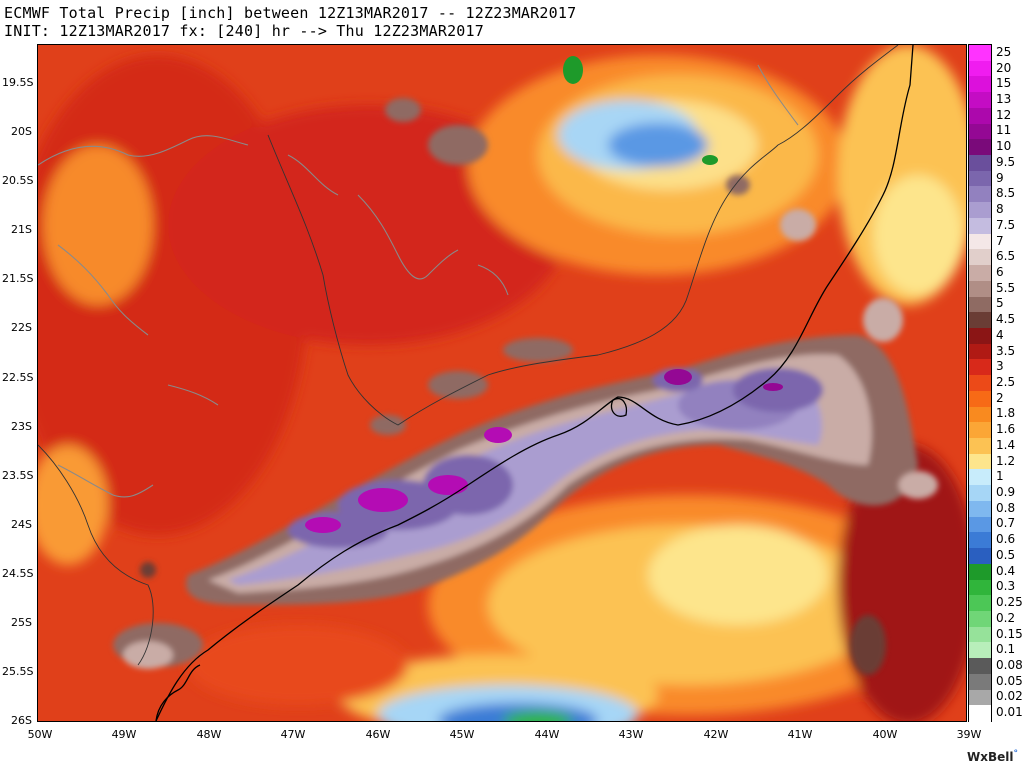  What do you see at coordinates (18, 180) in the screenshot?
I see `lat-label: 20.5S` at bounding box center [18, 180].